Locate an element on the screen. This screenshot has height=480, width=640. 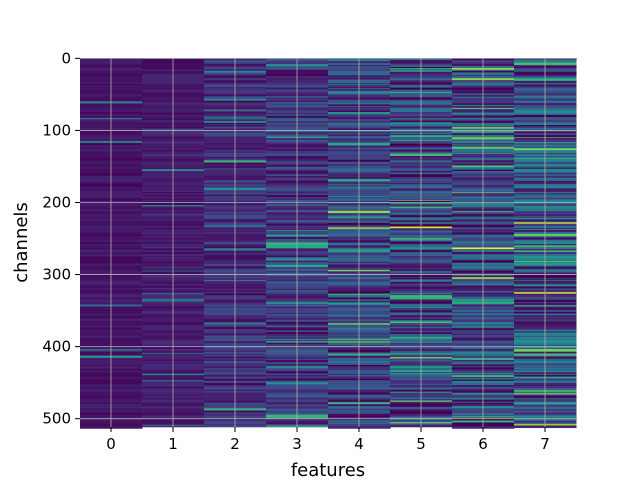
y-tick-label: 400 is located at coordinates (56, 347).